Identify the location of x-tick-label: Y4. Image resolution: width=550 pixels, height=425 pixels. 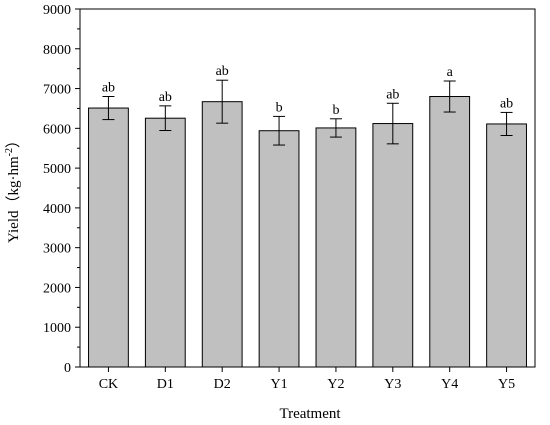
(449, 384).